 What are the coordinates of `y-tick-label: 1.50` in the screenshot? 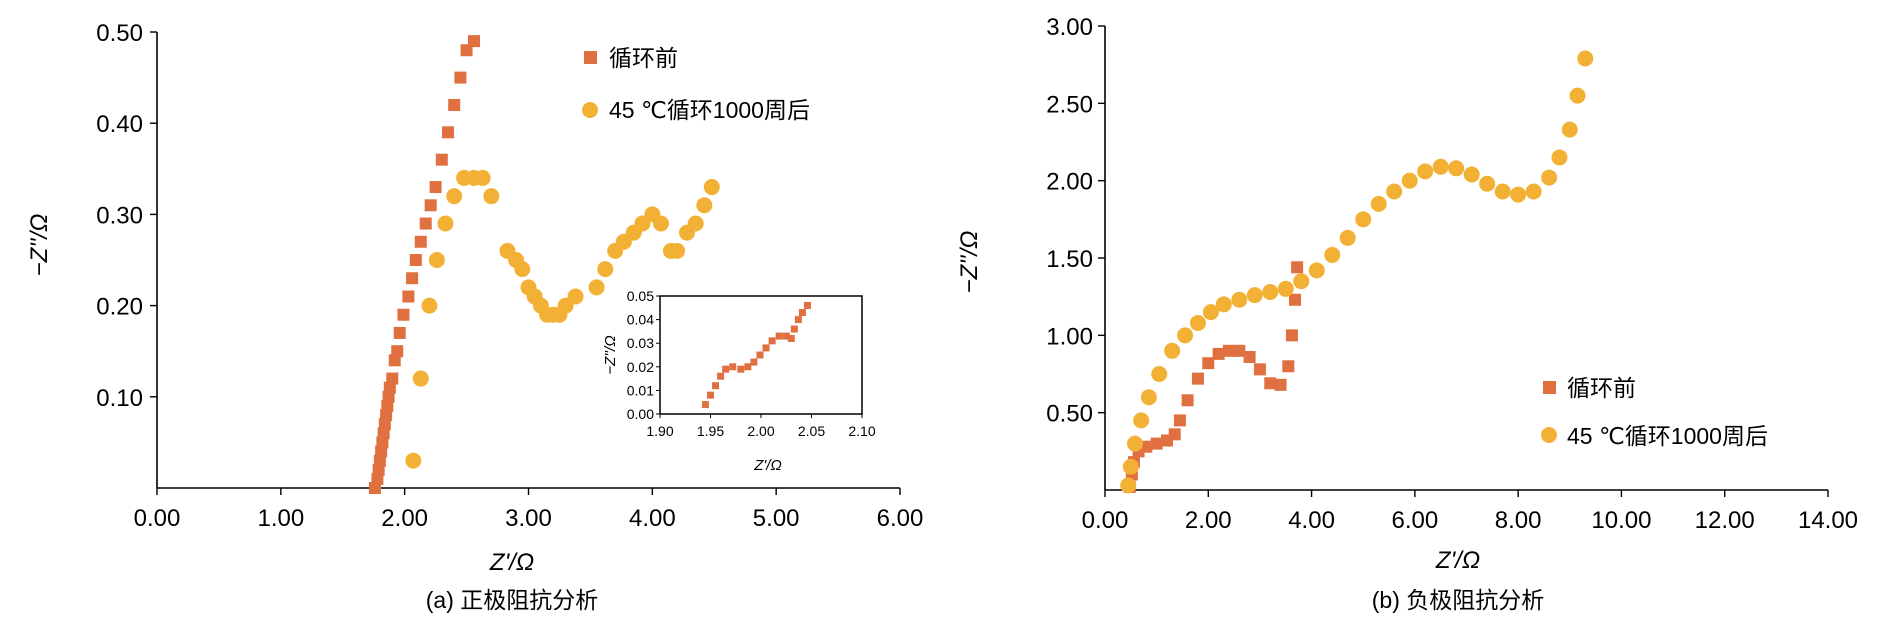 It's located at (1069, 259).